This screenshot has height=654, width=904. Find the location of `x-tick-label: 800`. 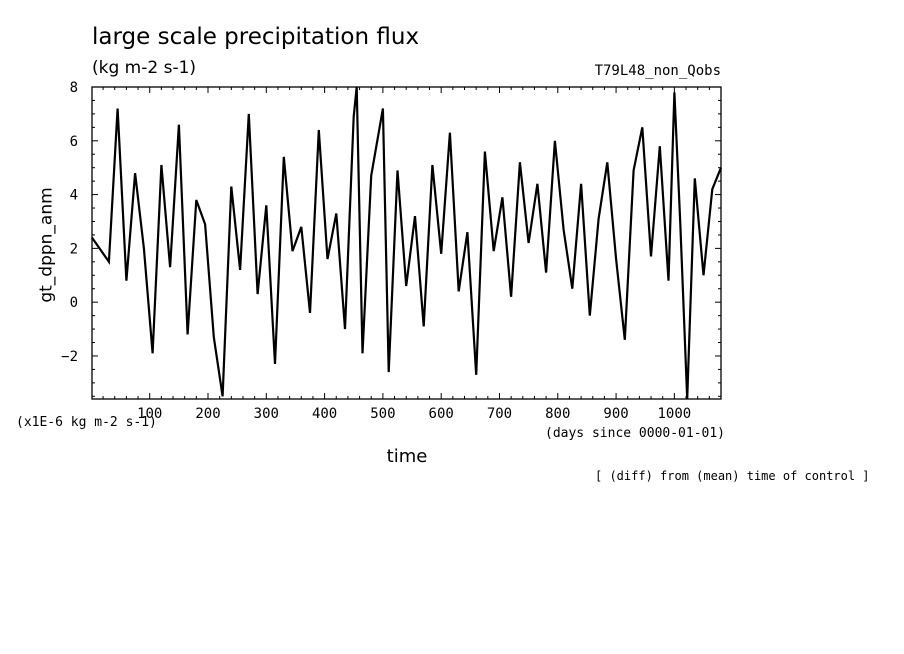

x-tick-label: 800 is located at coordinates (557, 414).